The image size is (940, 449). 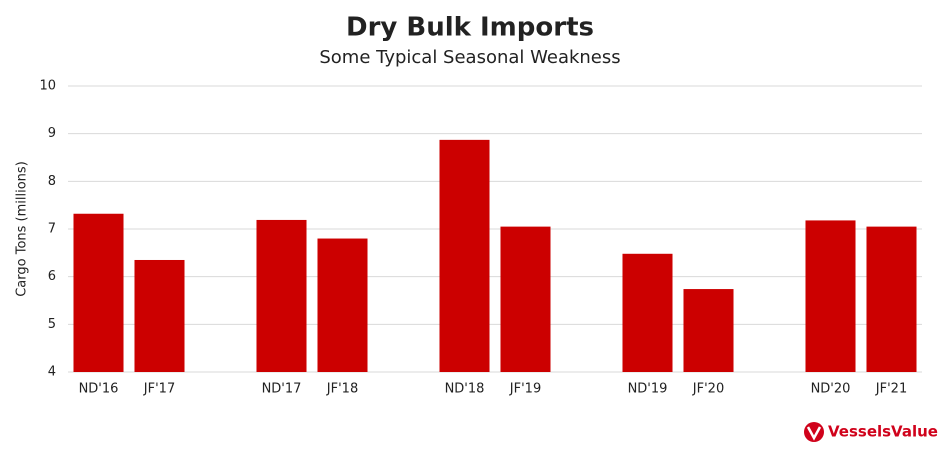 I want to click on x-tick-label: ND'18, so click(x=465, y=389).